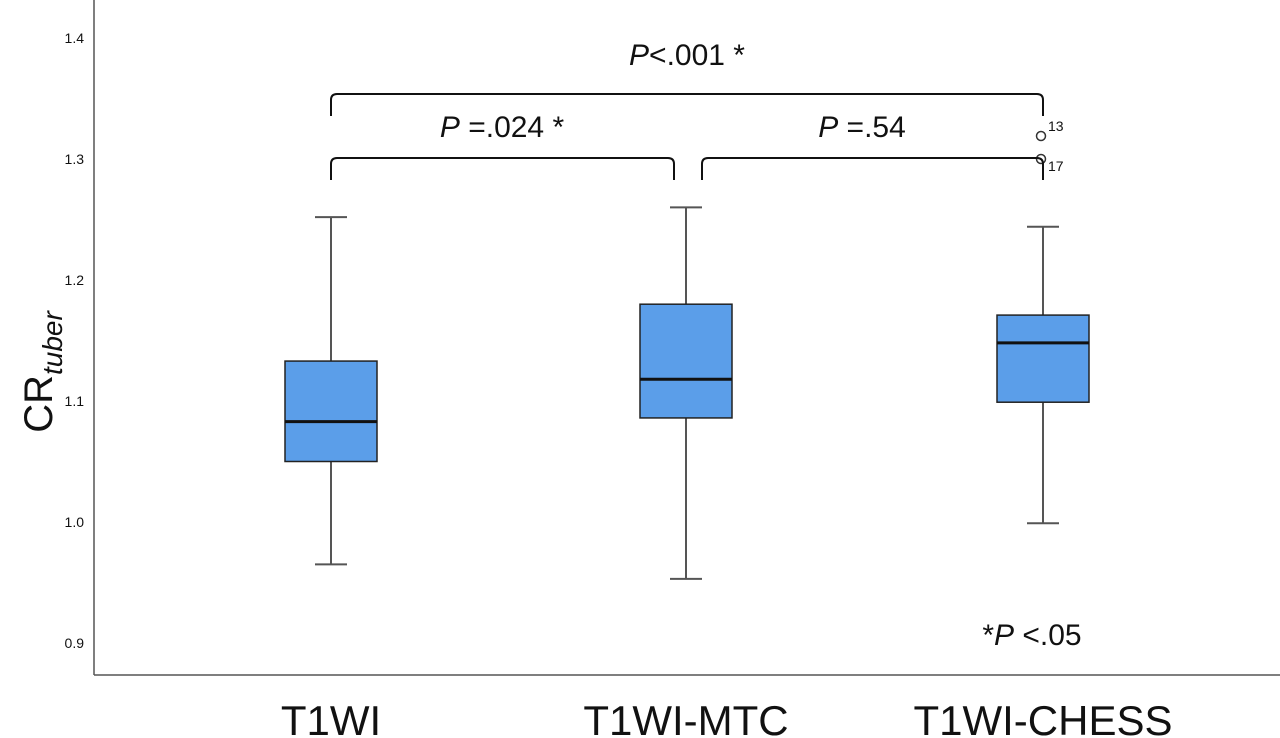 This screenshot has height=738, width=1280. Describe the element at coordinates (75, 280) in the screenshot. I see `y-tick-label: 1.2` at that location.